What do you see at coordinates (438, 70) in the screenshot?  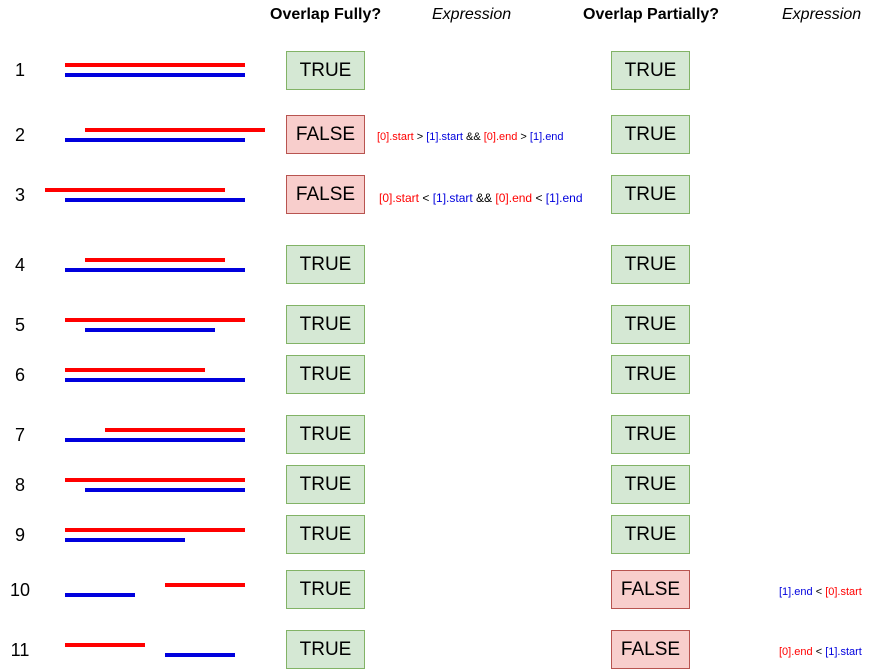 I see `row-1: 1 TRUE TRUE` at bounding box center [438, 70].